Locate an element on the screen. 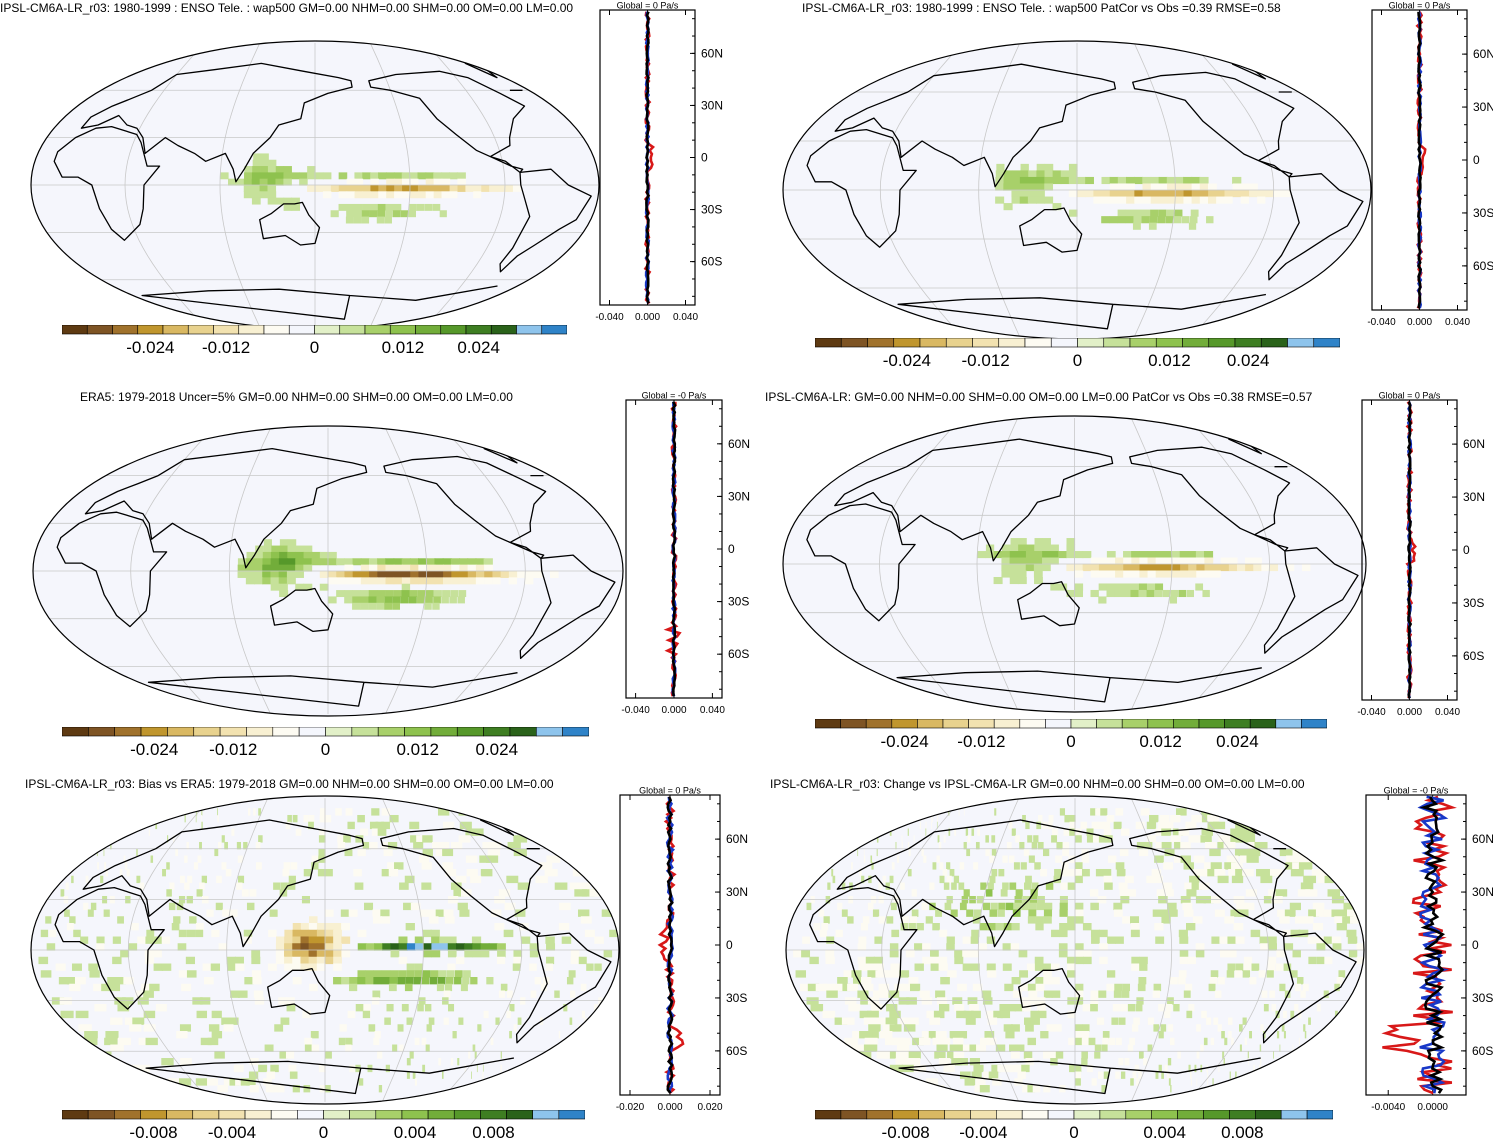  profile-line-black is located at coordinates (1419, 160).